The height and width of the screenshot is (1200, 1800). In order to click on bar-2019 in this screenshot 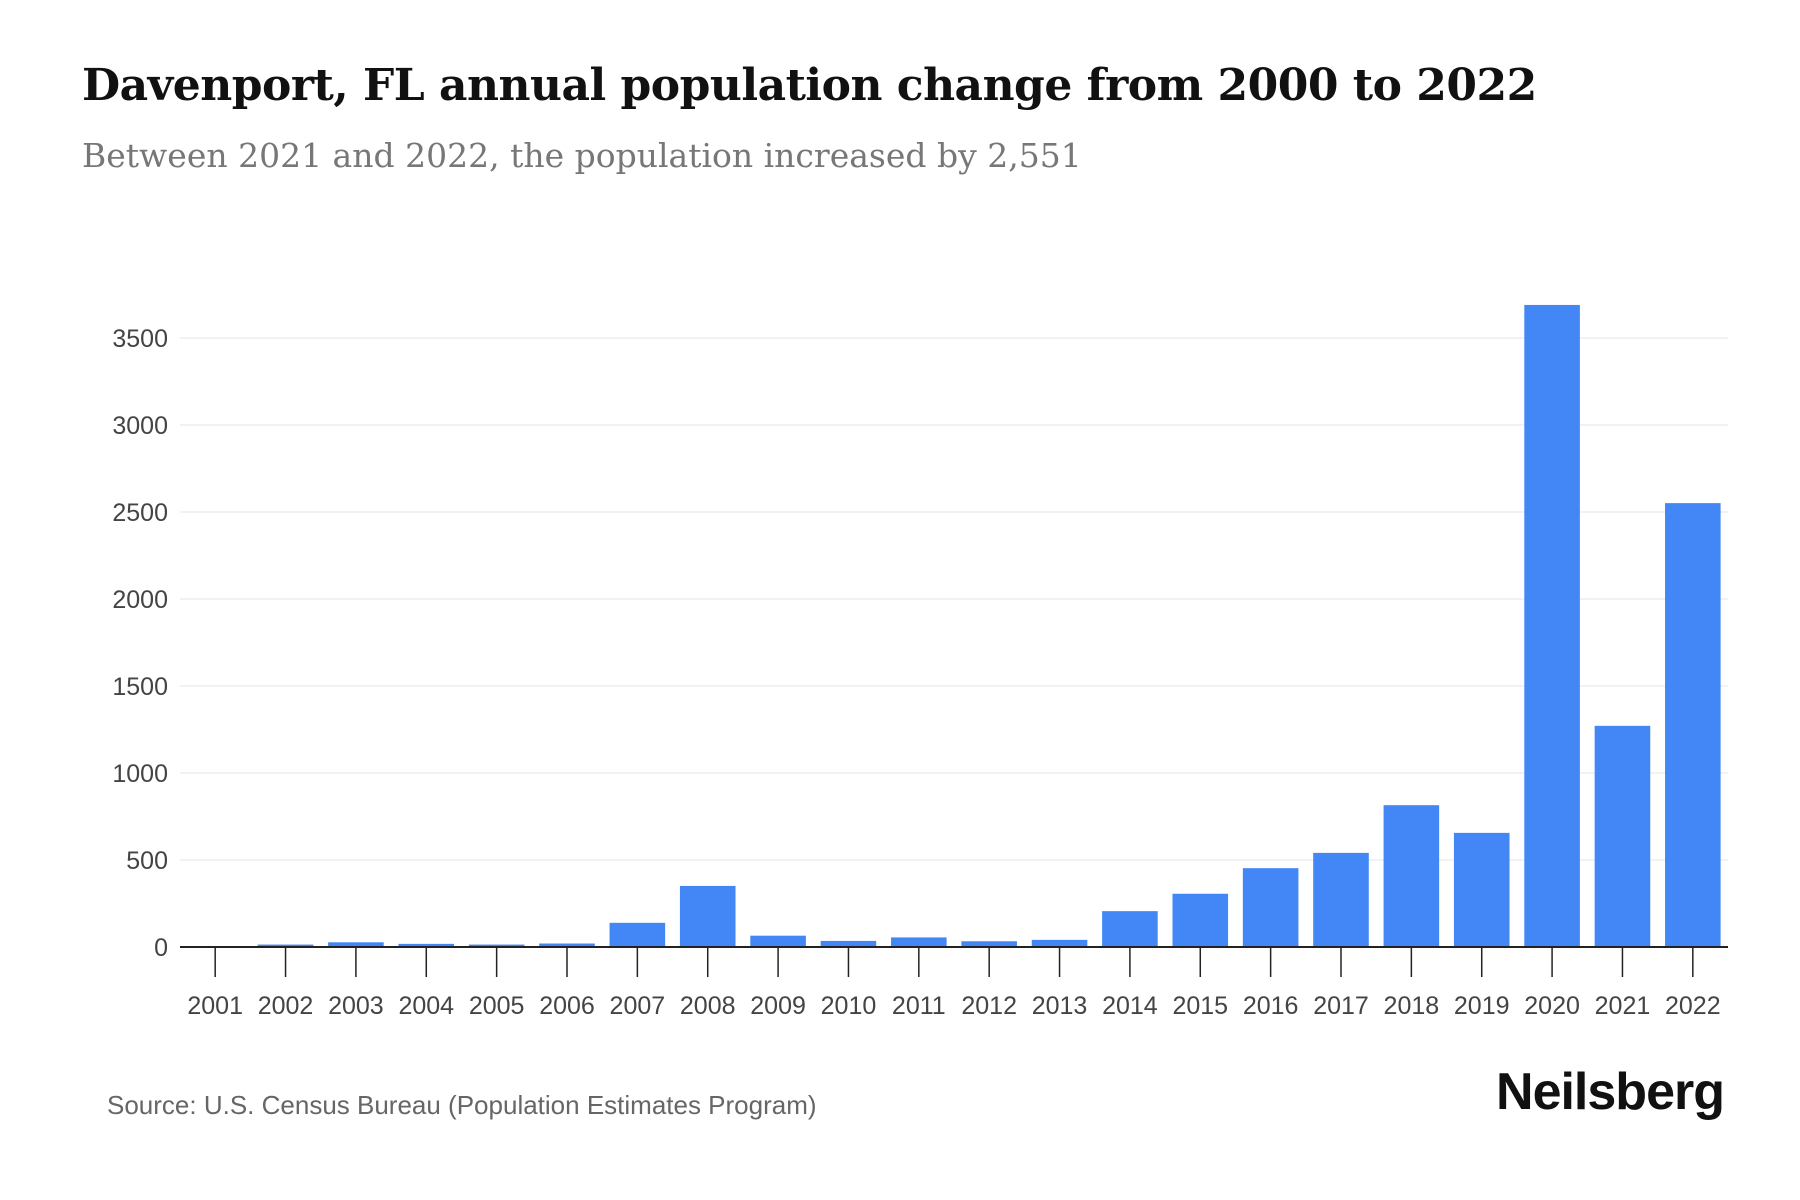, I will do `click(1481, 889)`.